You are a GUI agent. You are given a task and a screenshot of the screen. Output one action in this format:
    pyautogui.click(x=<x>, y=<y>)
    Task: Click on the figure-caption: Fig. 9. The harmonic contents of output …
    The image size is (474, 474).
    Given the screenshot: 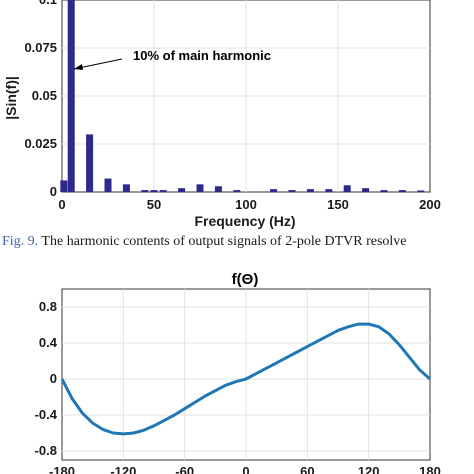 What is the action you would take?
    pyautogui.click(x=204, y=241)
    